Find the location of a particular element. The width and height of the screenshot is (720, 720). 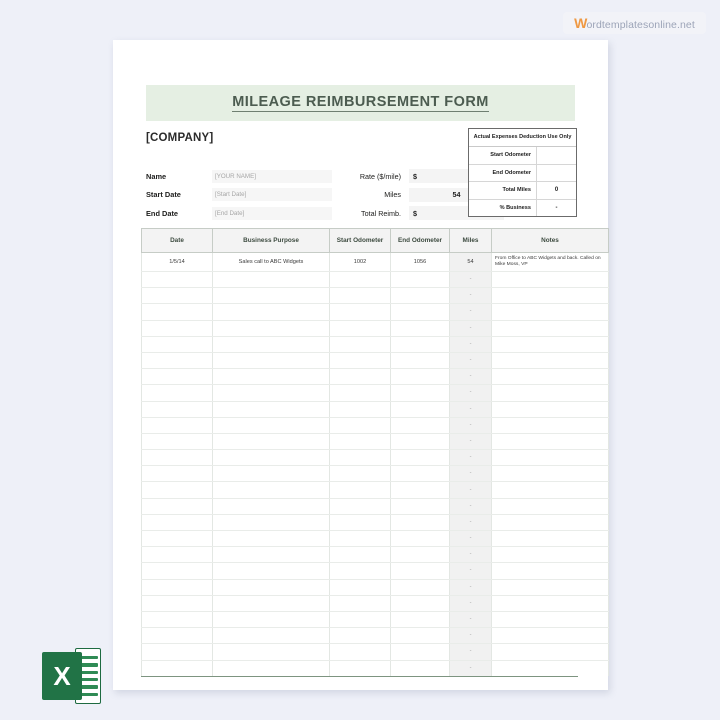

col-header-miles: Miles is located at coordinates (470, 240).